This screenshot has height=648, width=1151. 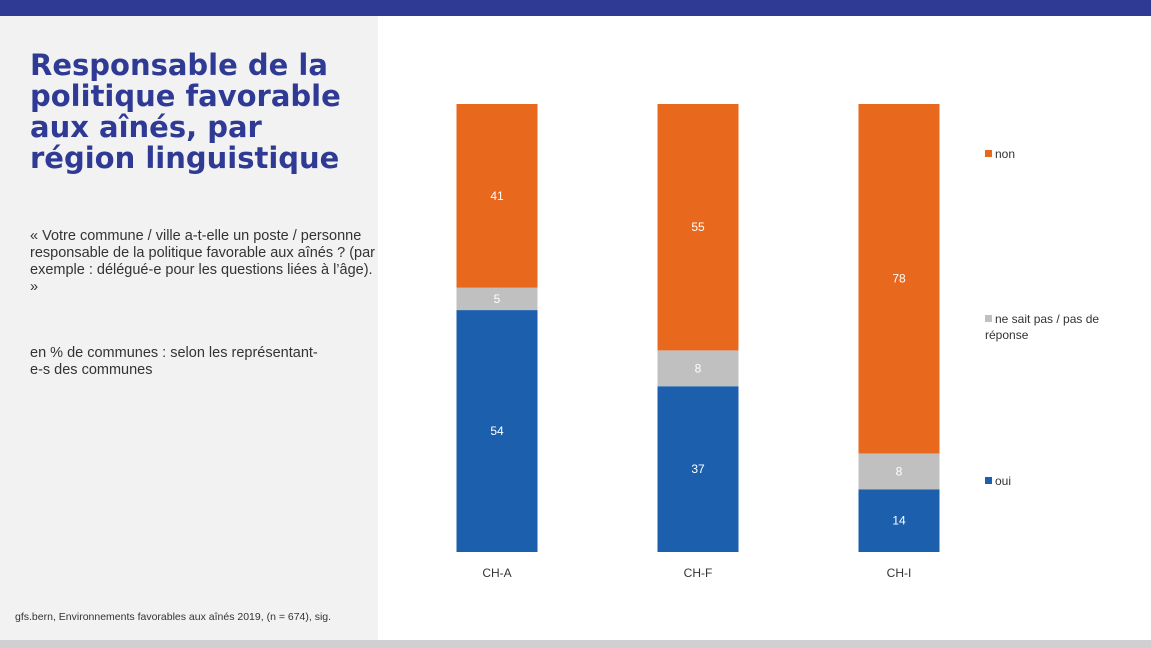 What do you see at coordinates (575, 8) in the screenshot?
I see `top-accent-bar` at bounding box center [575, 8].